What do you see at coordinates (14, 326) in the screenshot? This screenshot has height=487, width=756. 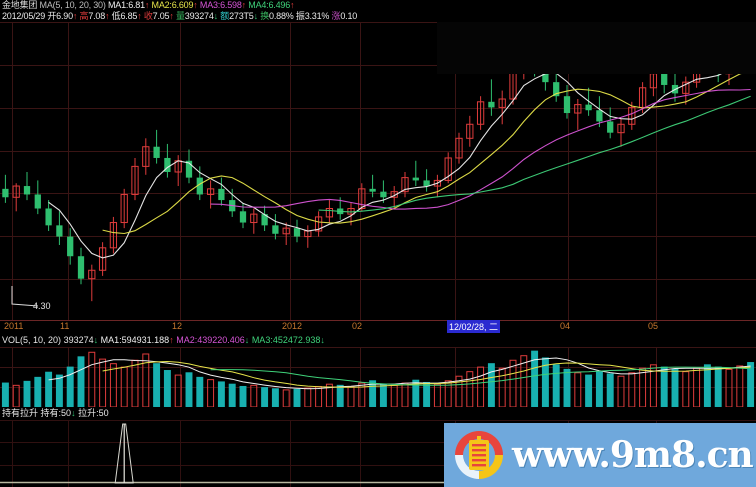 I see `x-axis-label-0: 2011` at bounding box center [14, 326].